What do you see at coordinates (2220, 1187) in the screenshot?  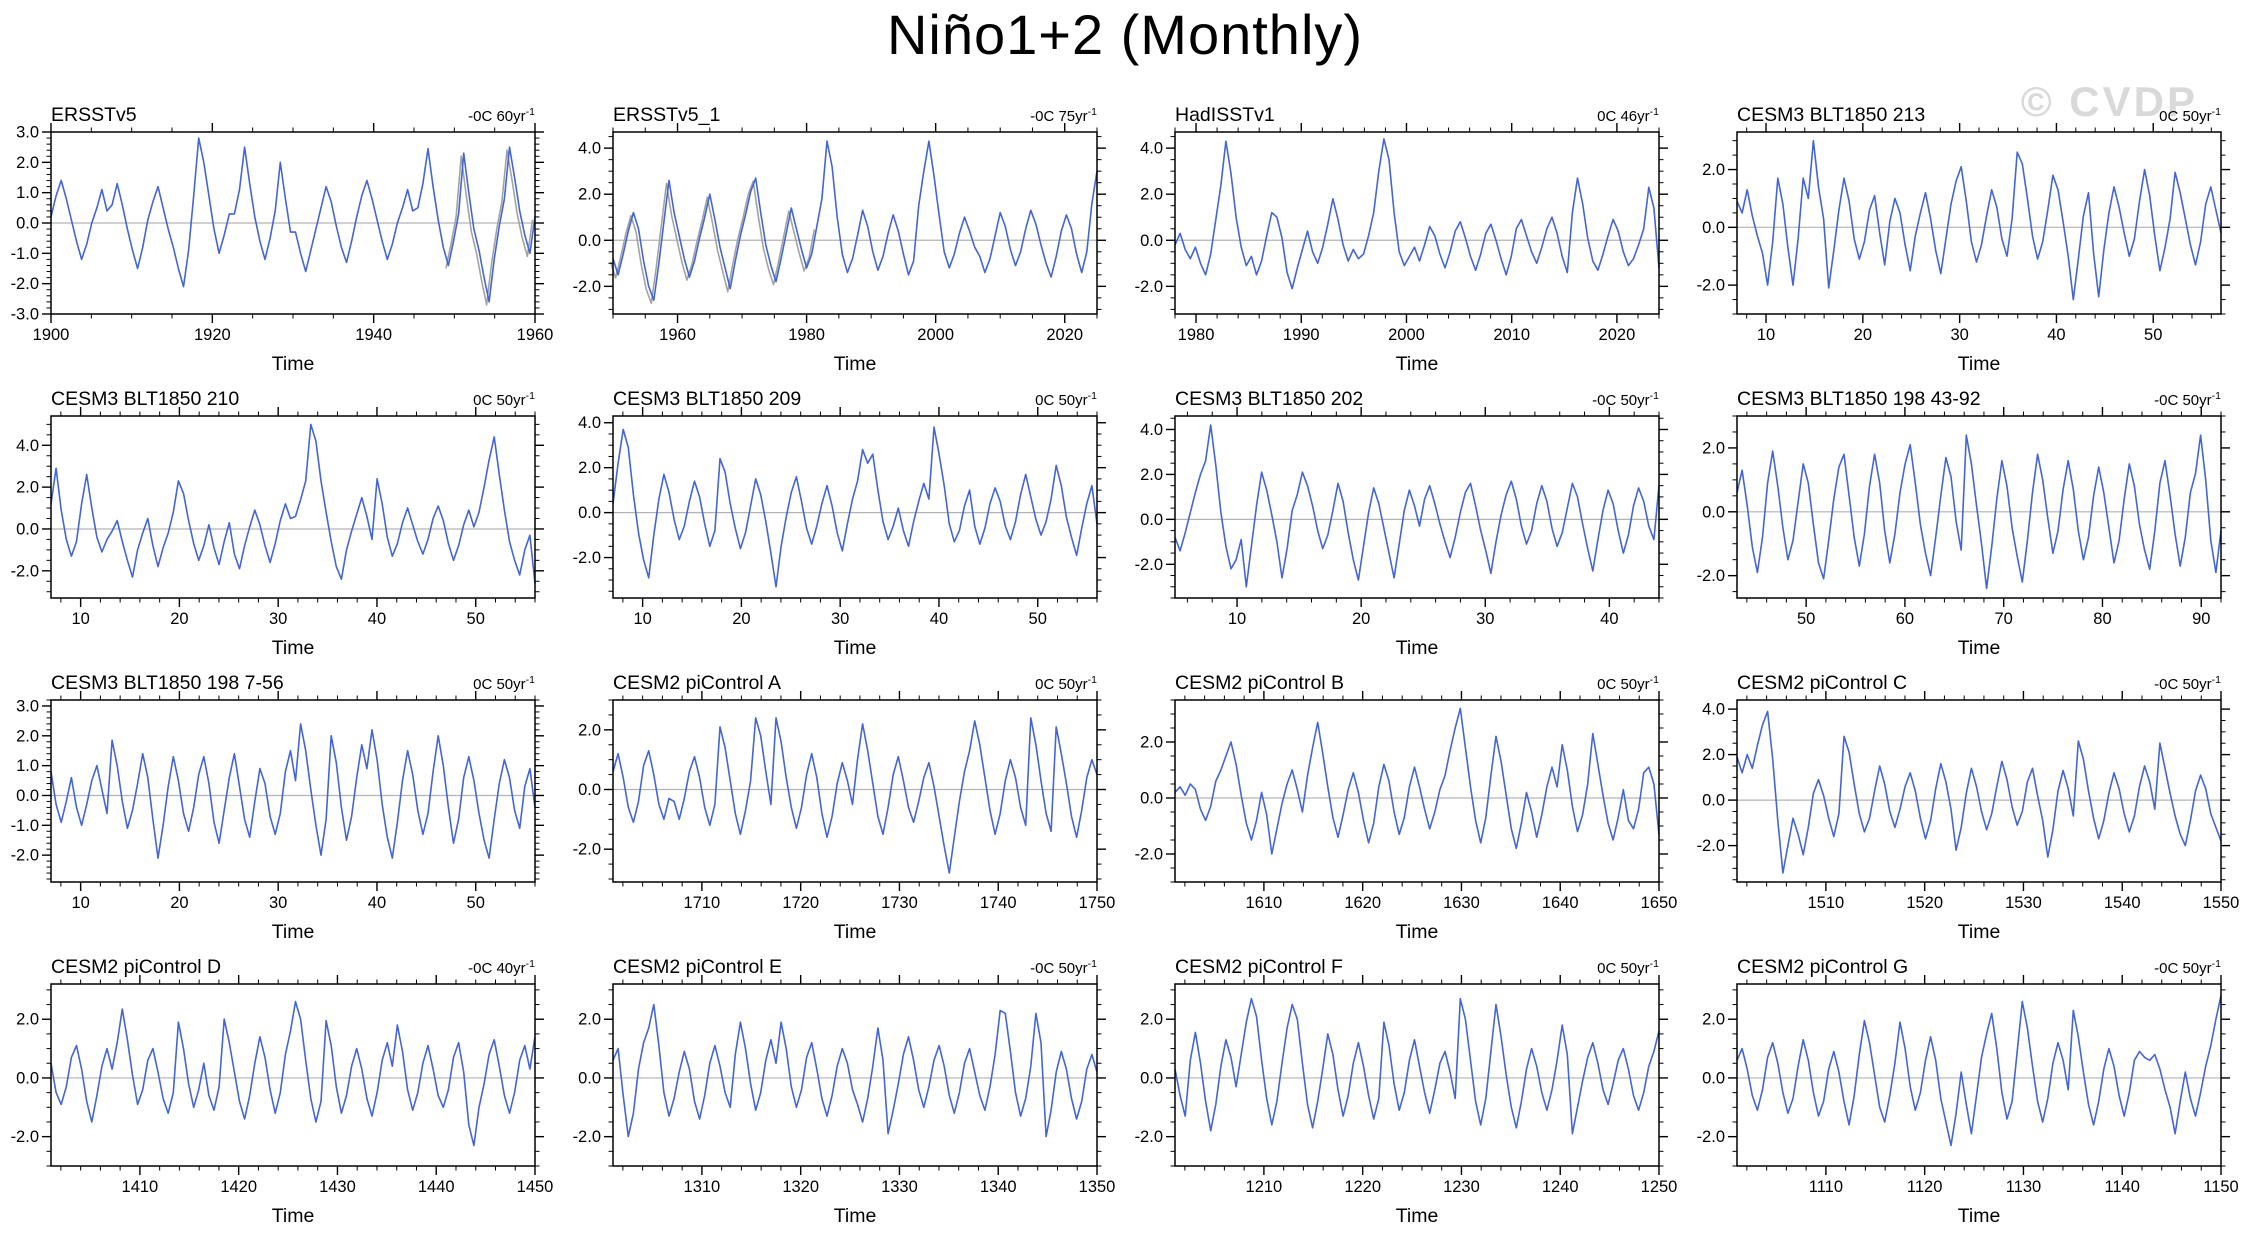 I see `x-tick-label: 1150` at bounding box center [2220, 1187].